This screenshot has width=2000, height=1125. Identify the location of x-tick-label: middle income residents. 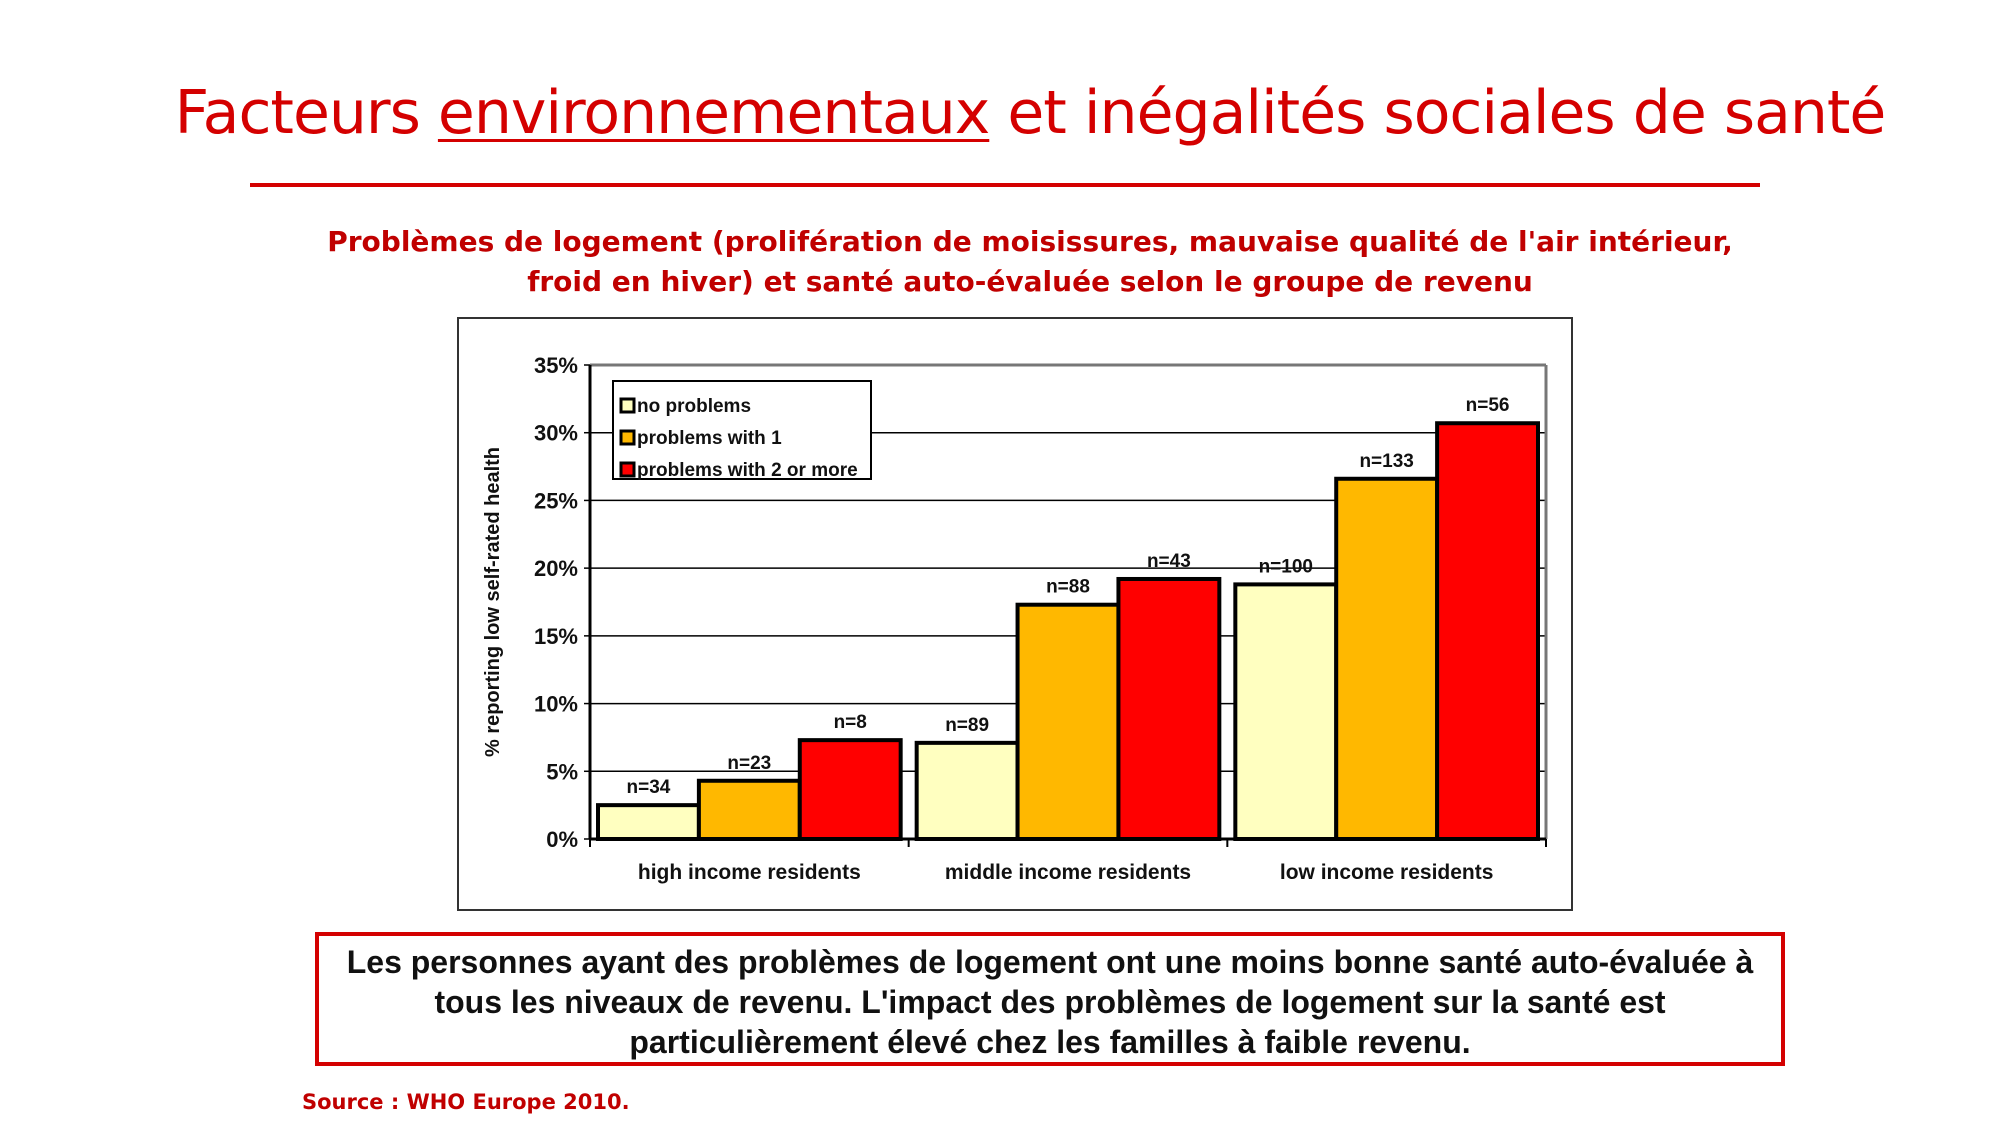
(1068, 872).